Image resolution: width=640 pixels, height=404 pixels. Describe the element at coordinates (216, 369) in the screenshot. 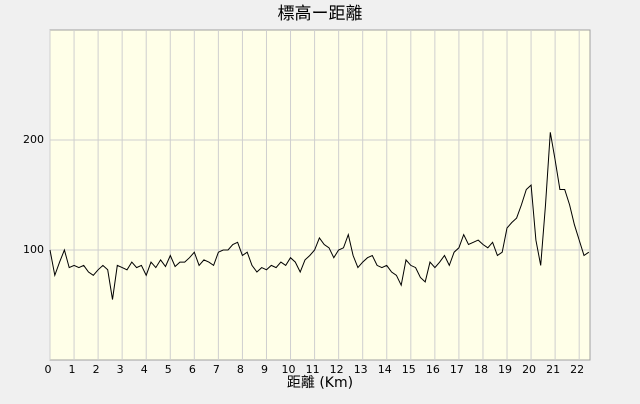

I see `x-tick-label: 7` at that location.